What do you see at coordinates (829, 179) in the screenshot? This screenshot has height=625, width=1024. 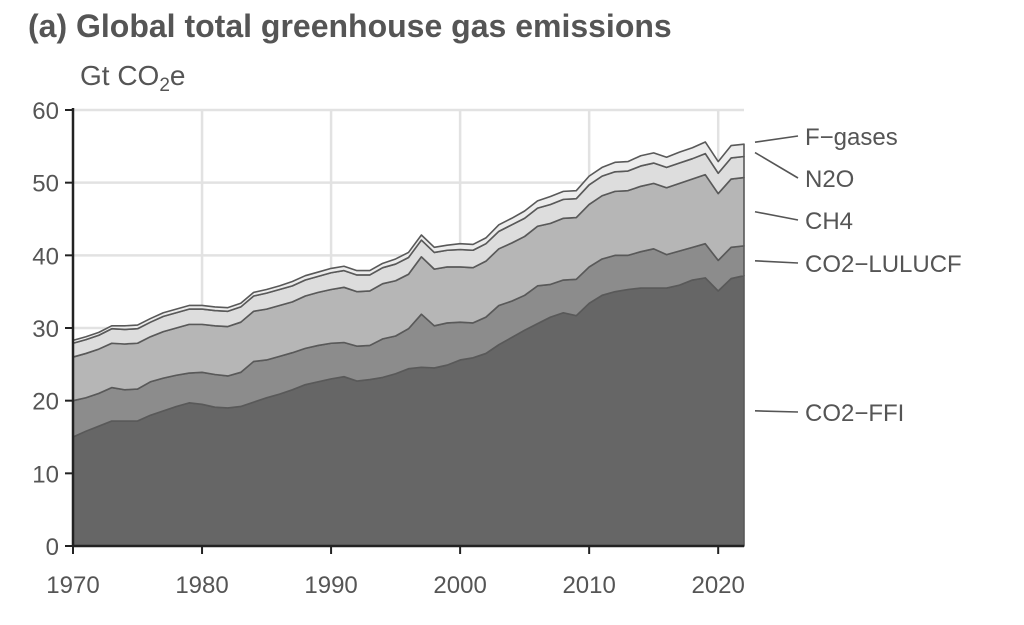 I see `series-label: N2O` at bounding box center [829, 179].